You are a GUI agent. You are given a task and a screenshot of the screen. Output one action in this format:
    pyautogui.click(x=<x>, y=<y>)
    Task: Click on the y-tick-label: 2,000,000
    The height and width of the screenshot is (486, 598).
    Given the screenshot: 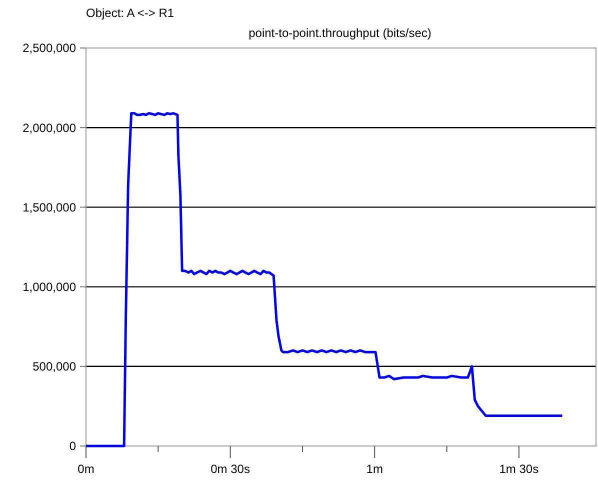 What is the action you would take?
    pyautogui.click(x=49, y=127)
    